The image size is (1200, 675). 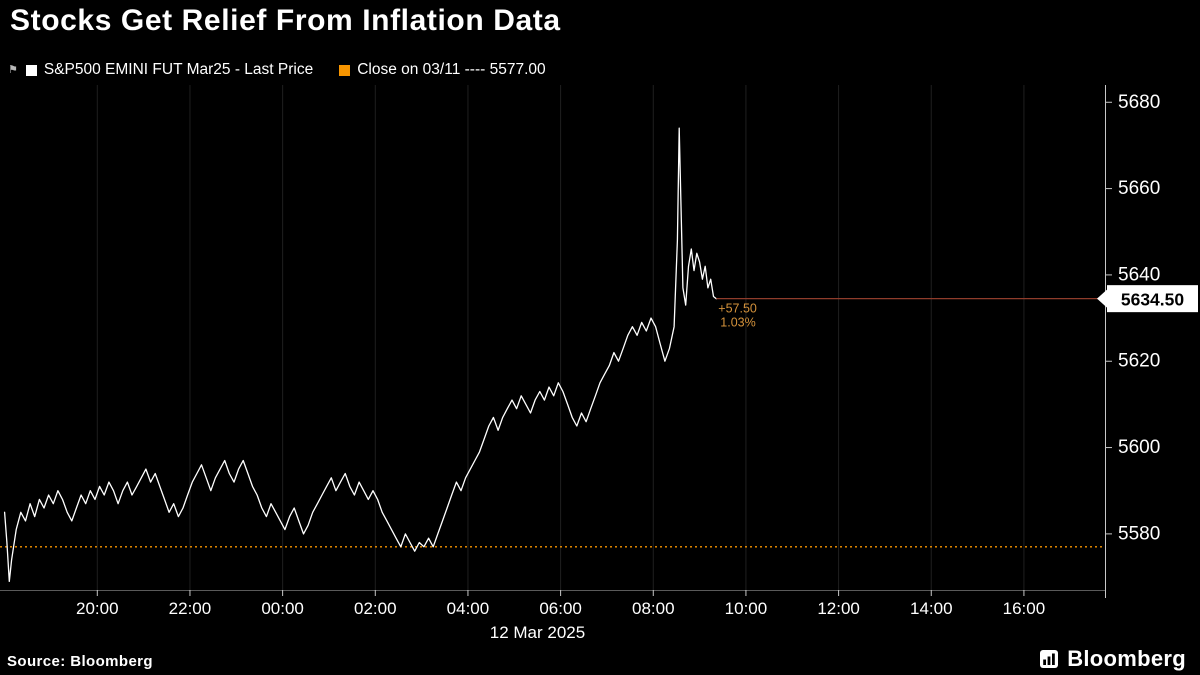 I want to click on legend-item-last-price: ⚑ S&P500 EMINI FUT Mar25 - Last Price, so click(x=160, y=70).